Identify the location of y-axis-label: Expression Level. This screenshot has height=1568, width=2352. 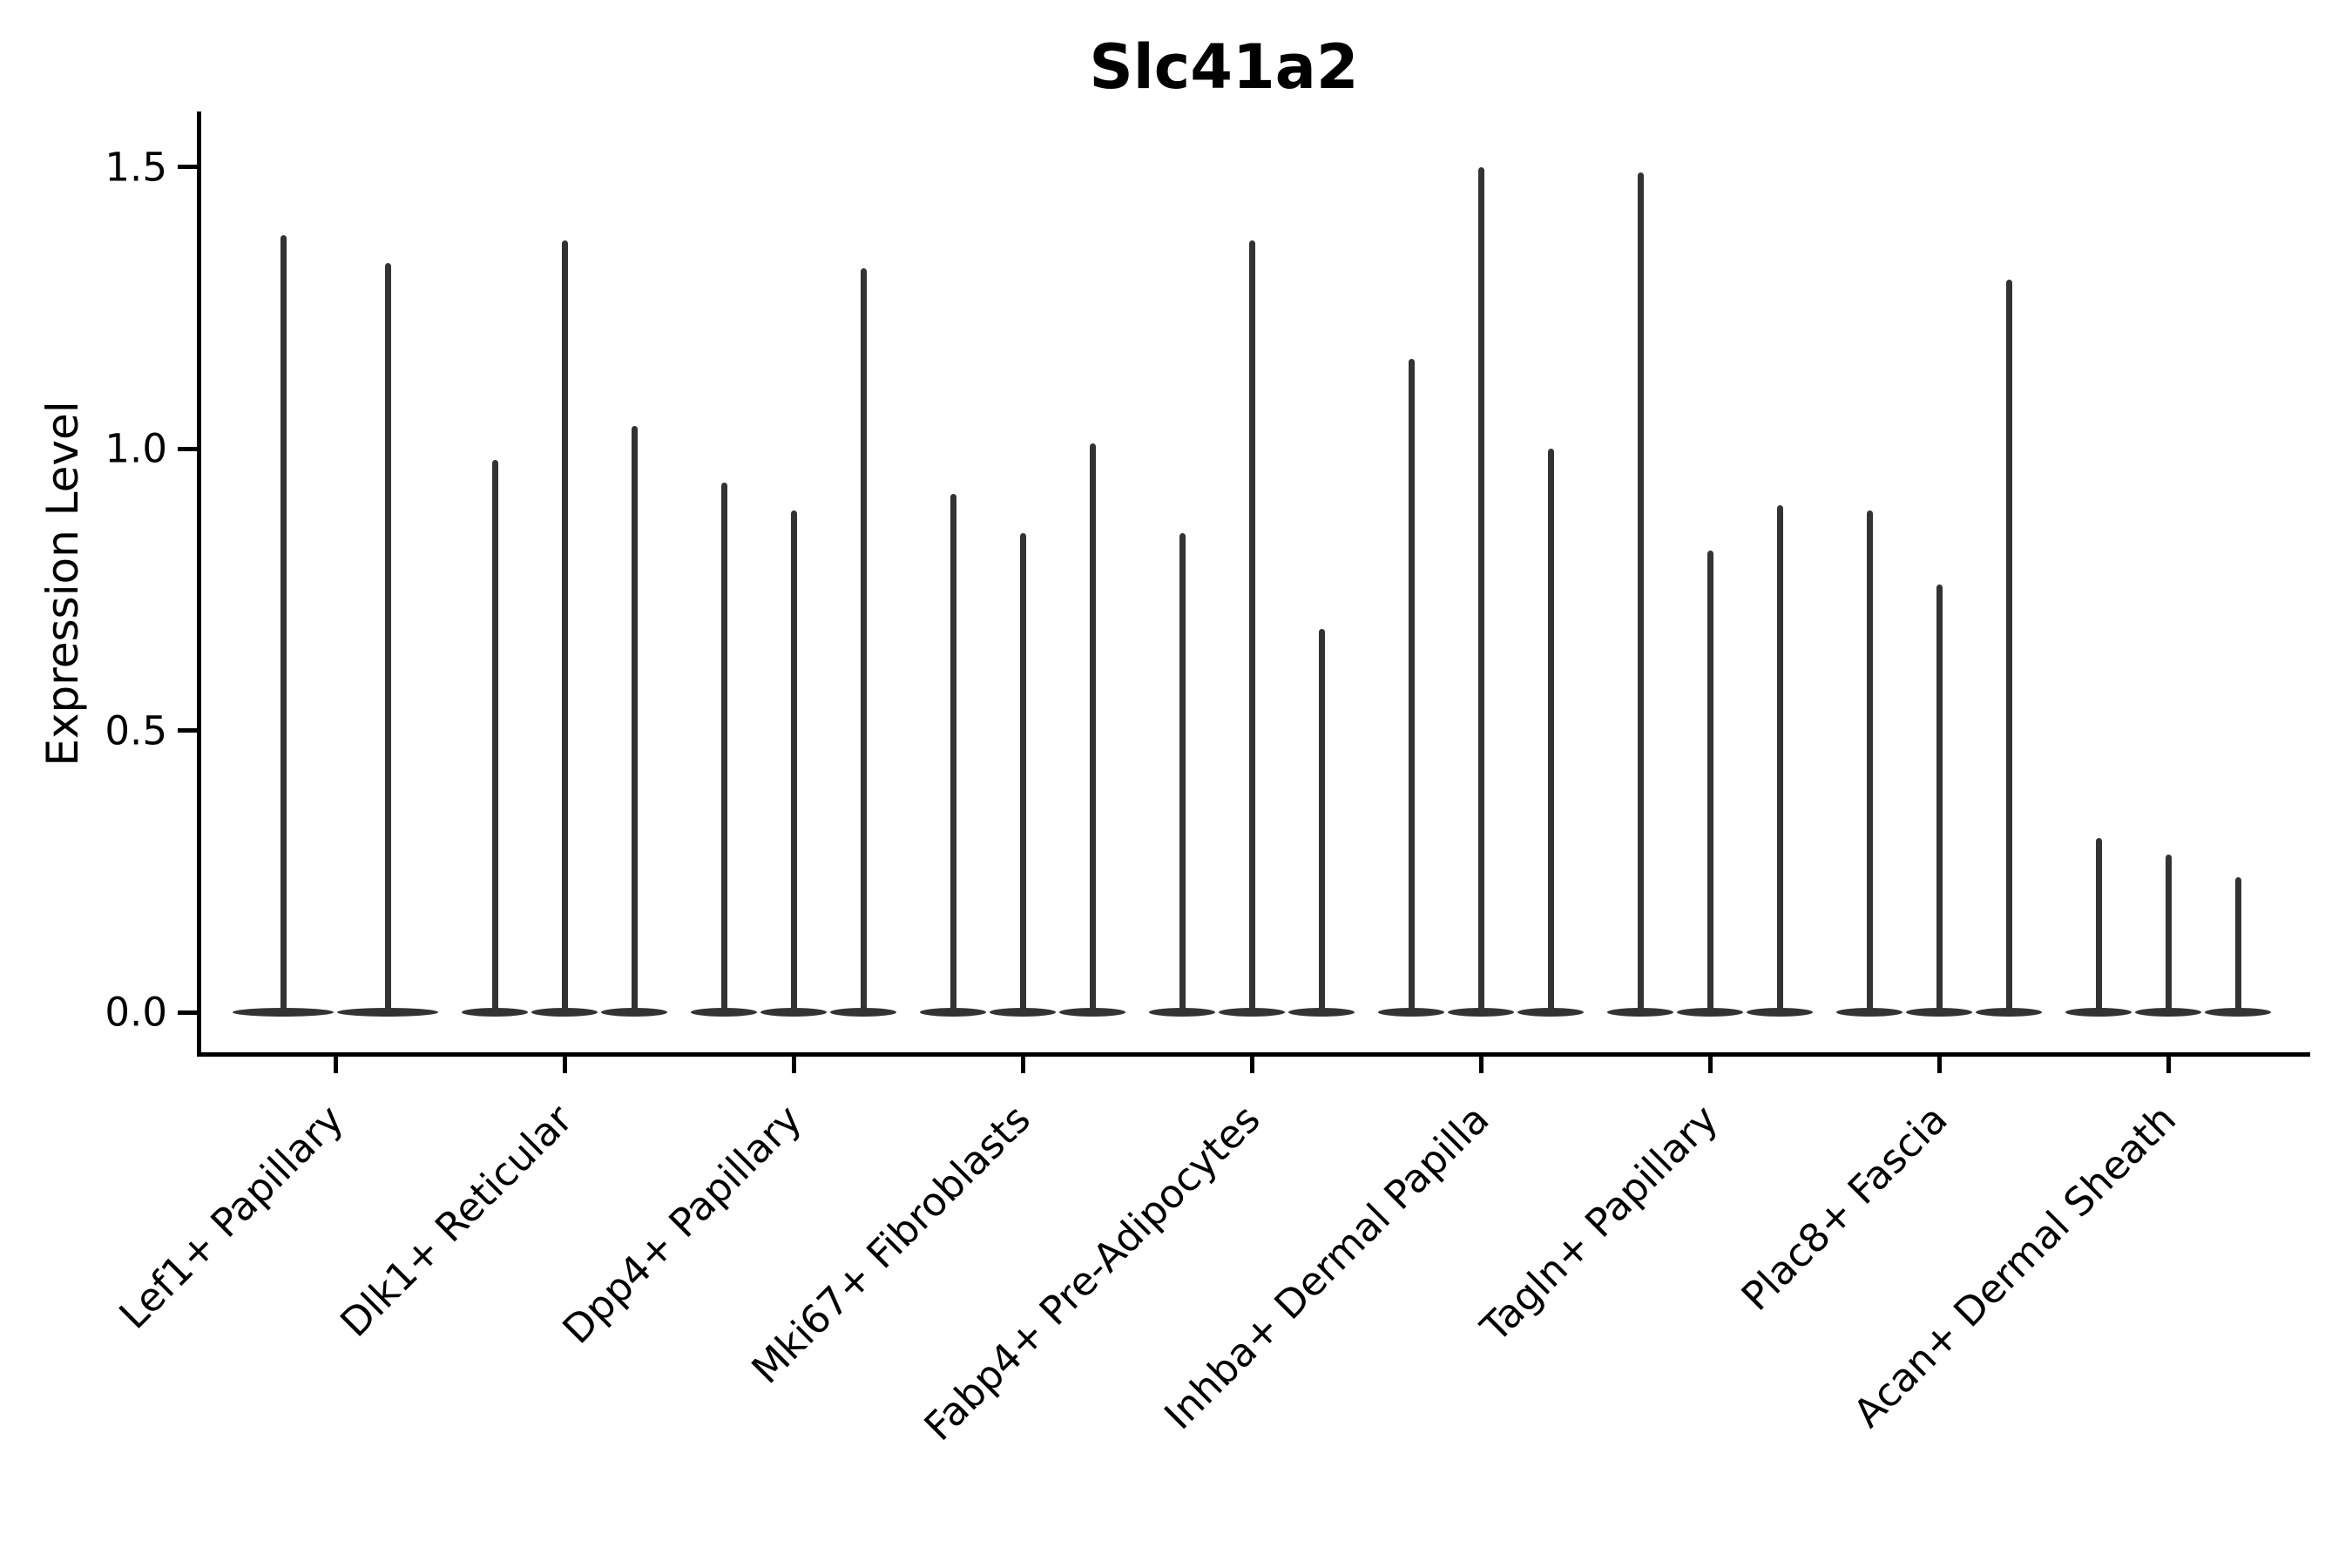
(62, 584).